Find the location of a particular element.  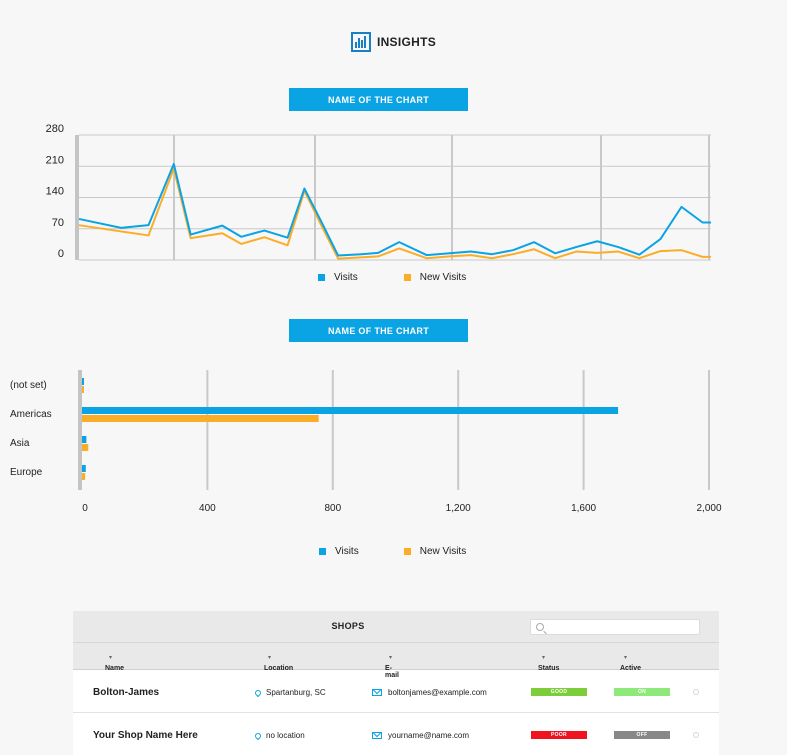

y-tick-label: 70 is located at coordinates (58, 223).